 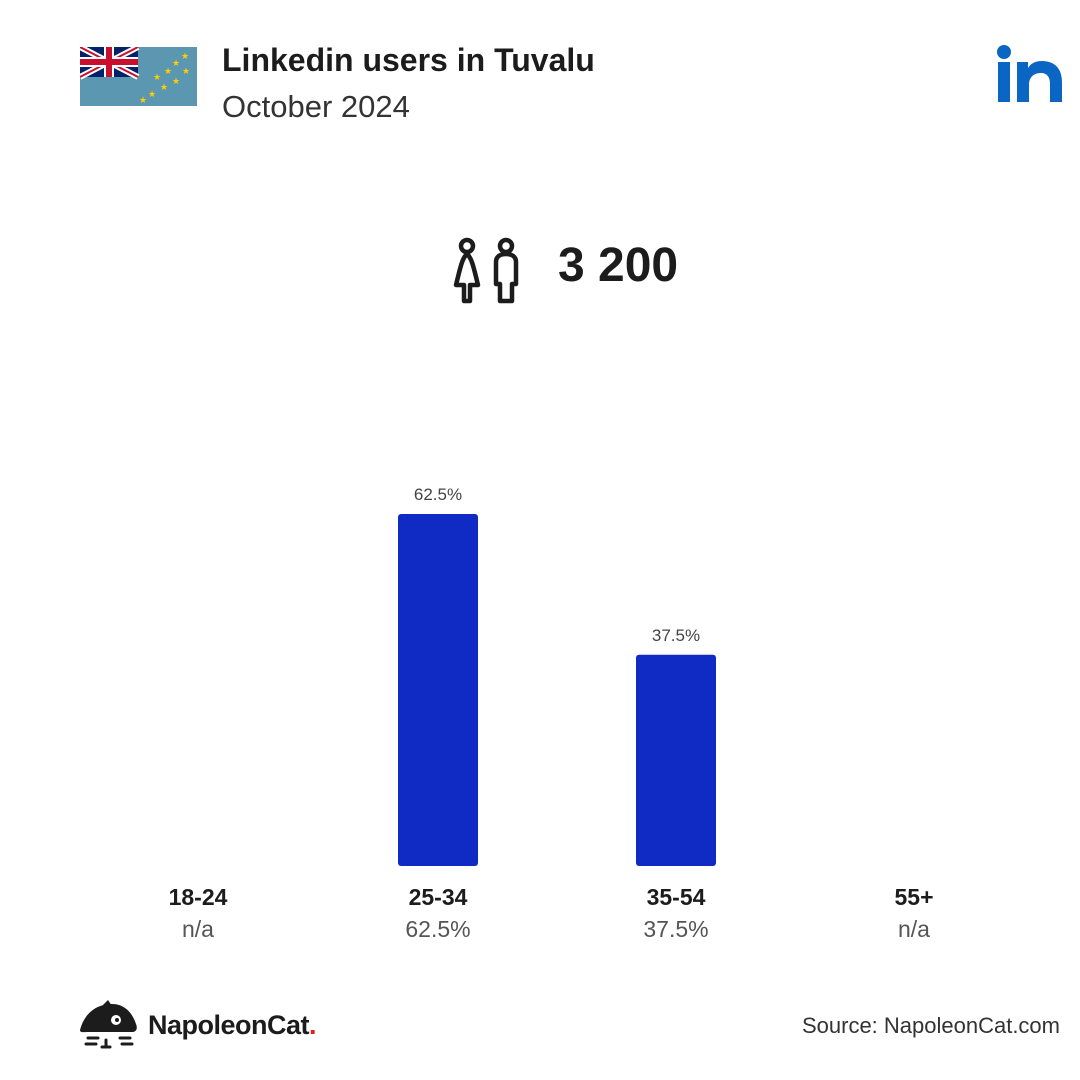 I want to click on source-text: Source: NapoleonCat.com, so click(x=930, y=1025).